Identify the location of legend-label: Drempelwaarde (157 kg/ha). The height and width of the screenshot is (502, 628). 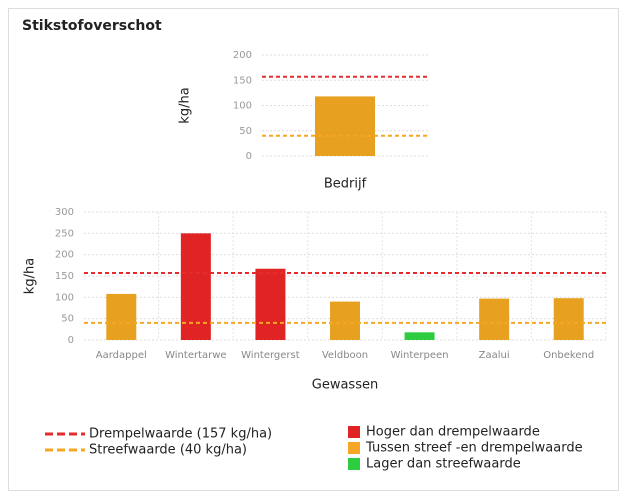
(180, 434).